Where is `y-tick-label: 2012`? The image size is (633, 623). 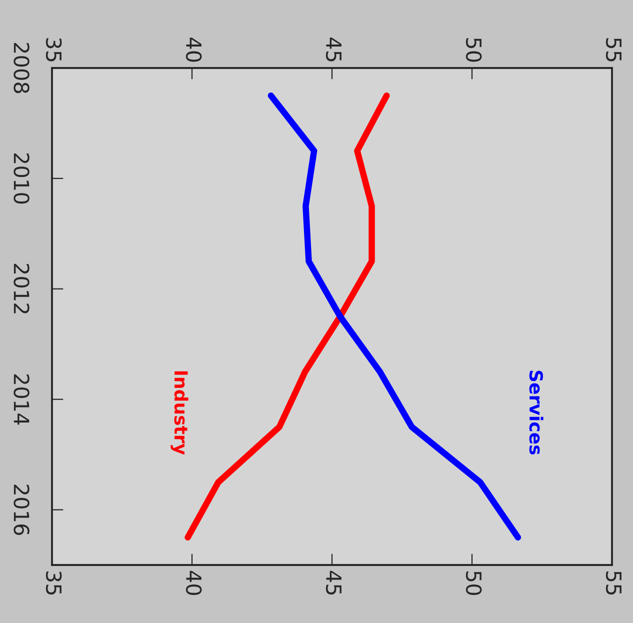
y-tick-label: 2012 is located at coordinates (22, 289).